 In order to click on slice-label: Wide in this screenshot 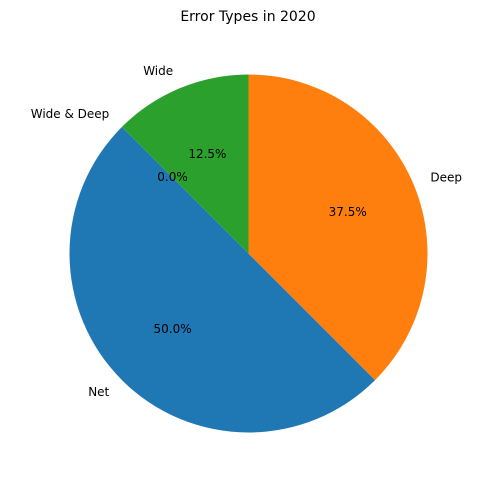, I will do `click(158, 71)`.